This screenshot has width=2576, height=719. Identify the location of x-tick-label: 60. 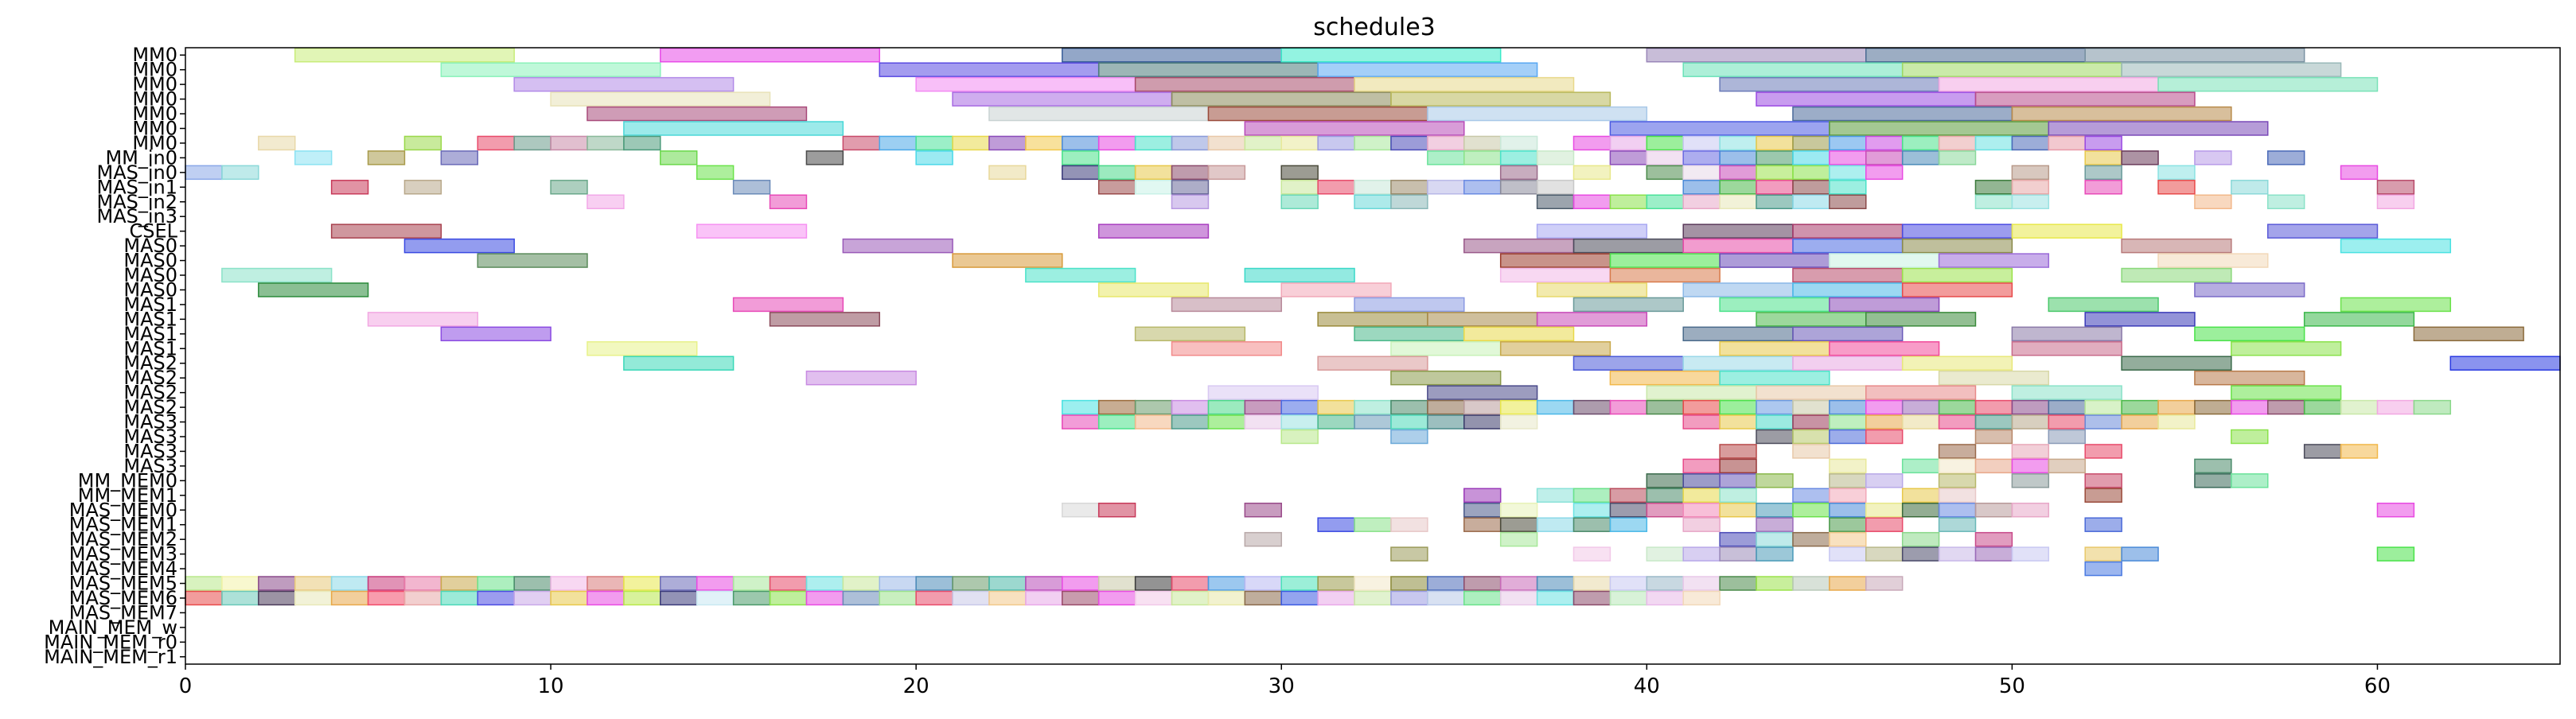
(2377, 686).